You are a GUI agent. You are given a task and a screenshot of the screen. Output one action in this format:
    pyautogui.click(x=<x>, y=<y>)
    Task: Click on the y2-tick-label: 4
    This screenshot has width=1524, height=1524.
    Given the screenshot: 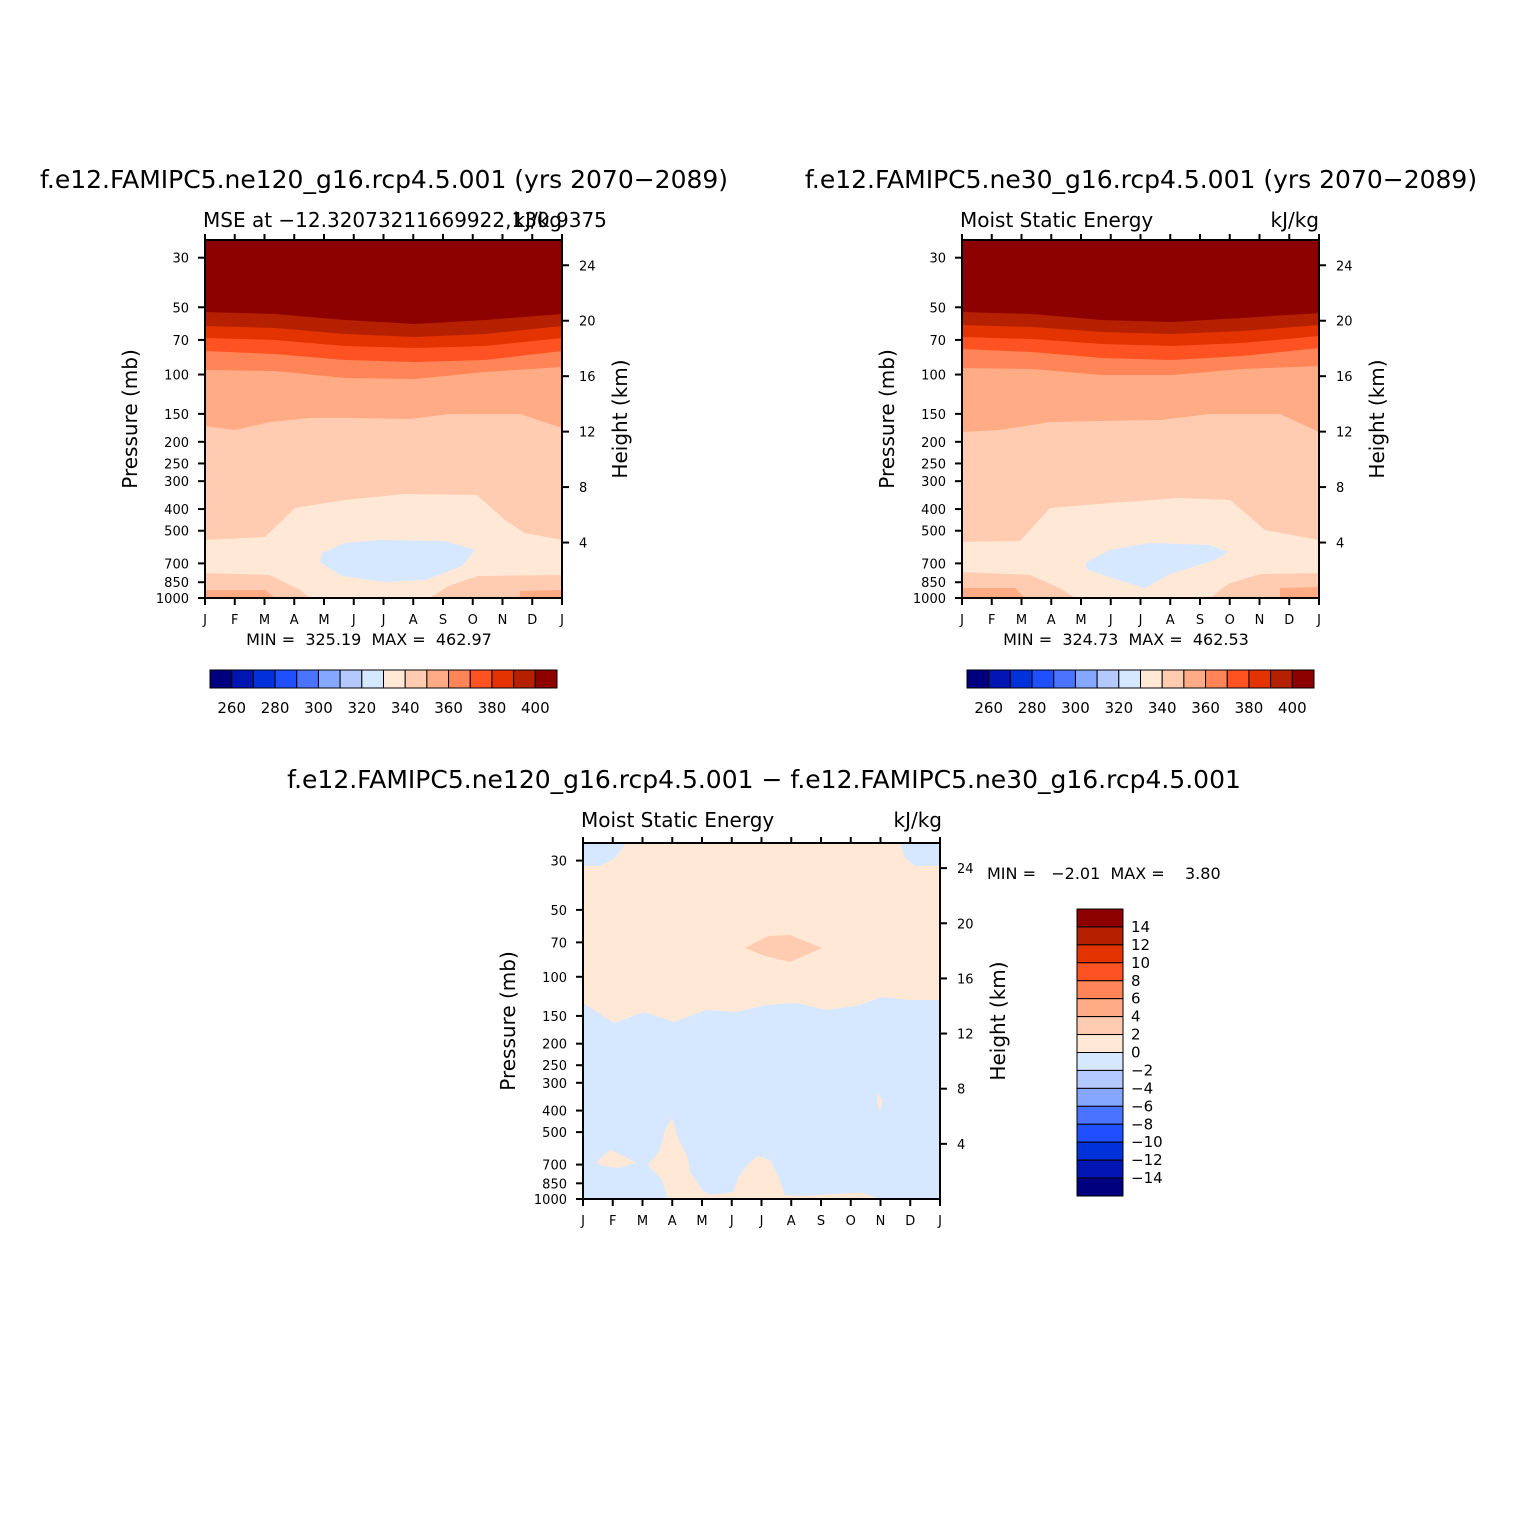 What is the action you would take?
    pyautogui.click(x=961, y=1145)
    